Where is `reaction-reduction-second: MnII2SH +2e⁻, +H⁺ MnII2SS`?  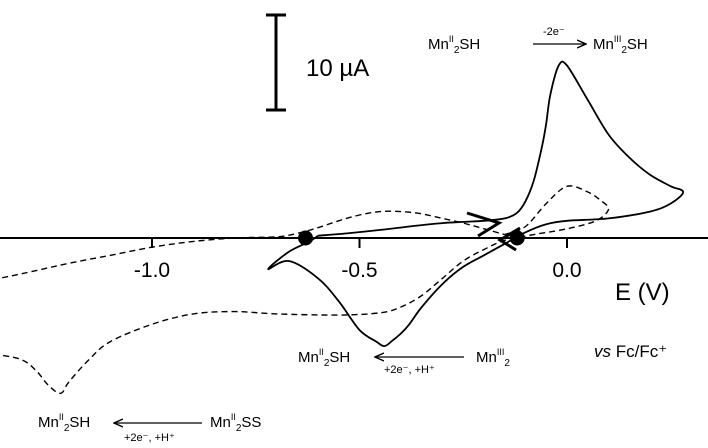
reaction-reduction-second: MnII2SH +2e⁻, +H⁺ MnII2SS is located at coordinates (149, 428).